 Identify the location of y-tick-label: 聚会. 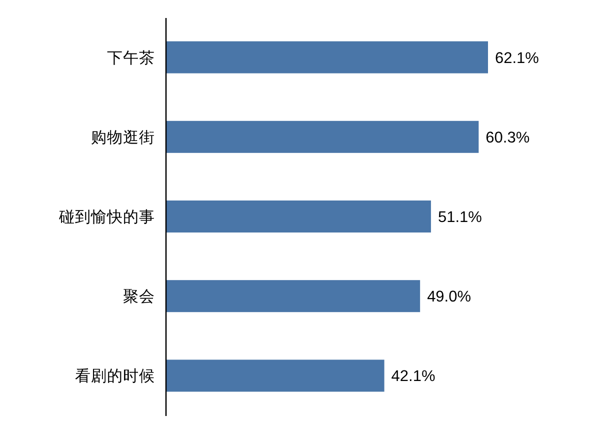
(139, 297).